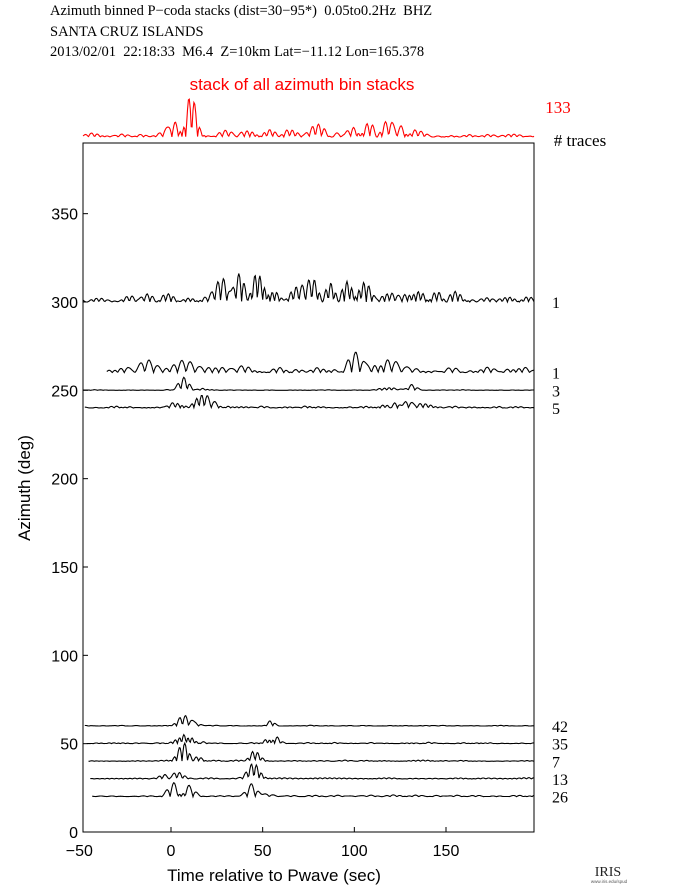 The height and width of the screenshot is (896, 695). I want to click on iris-logo-text: IRIS, so click(608, 872).